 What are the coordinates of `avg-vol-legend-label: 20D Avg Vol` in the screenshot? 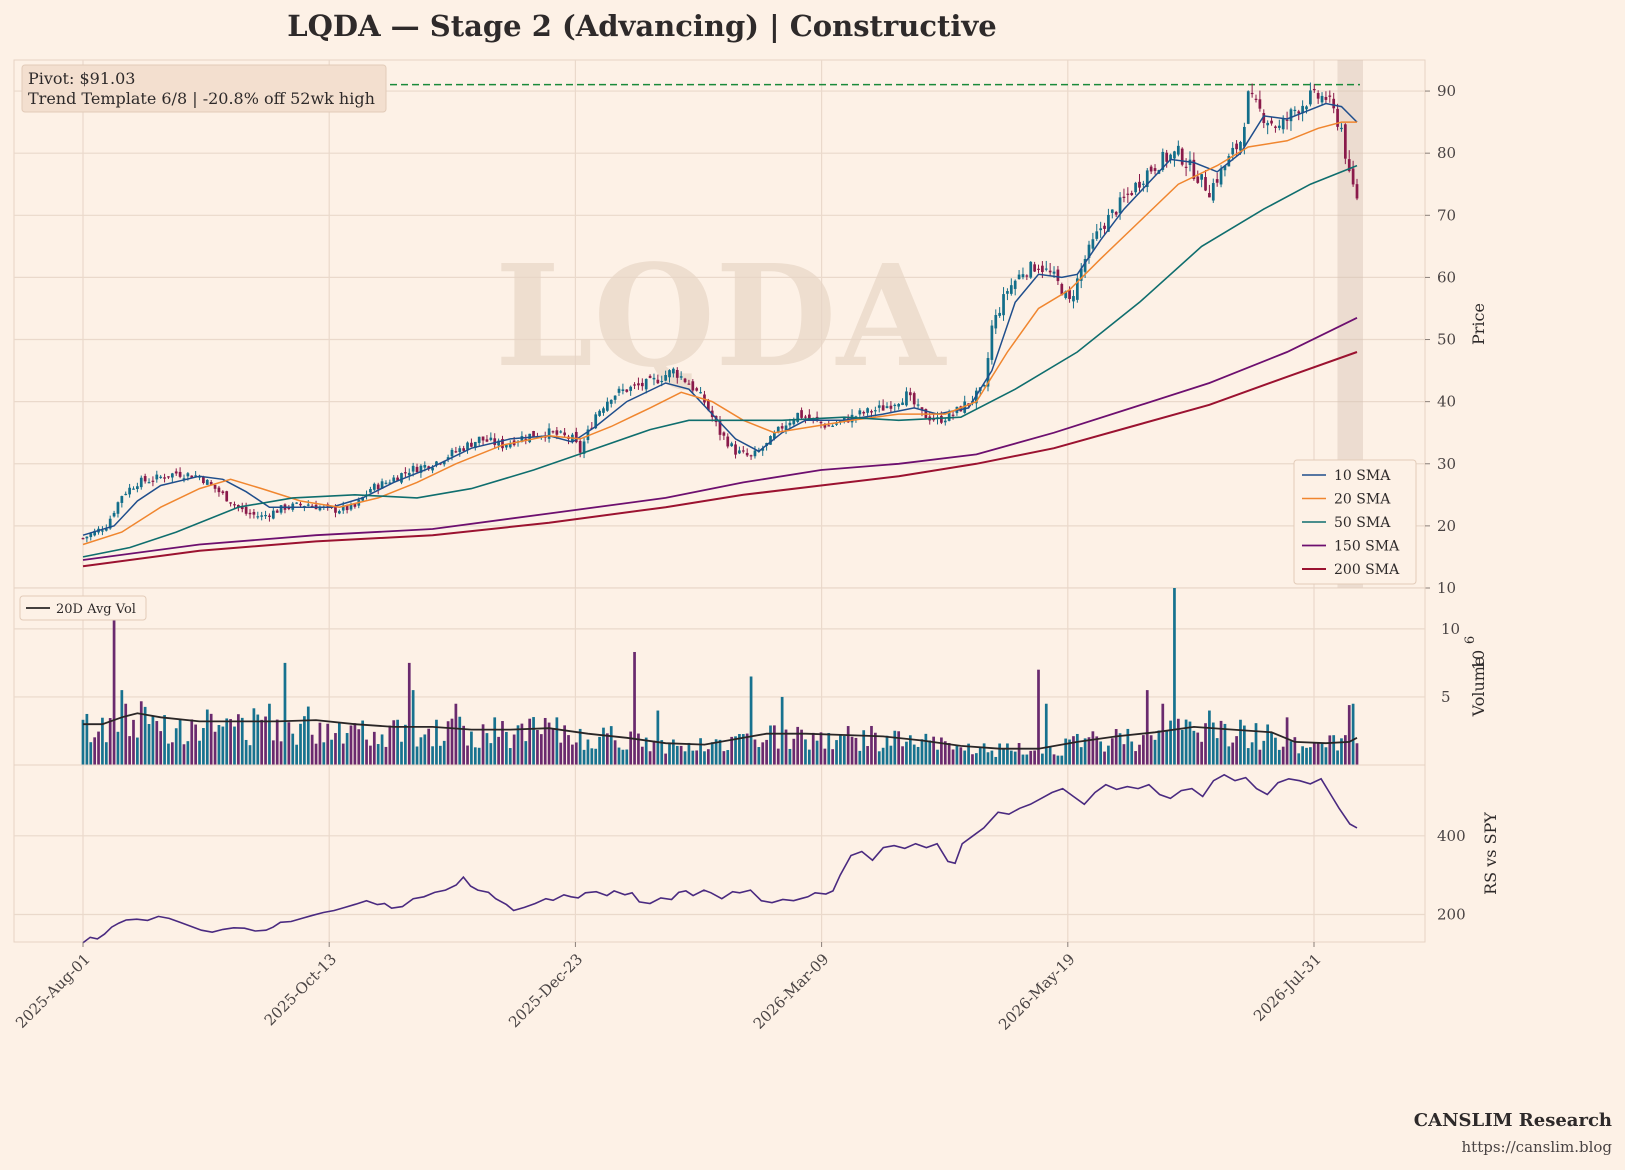 It's located at (96, 609).